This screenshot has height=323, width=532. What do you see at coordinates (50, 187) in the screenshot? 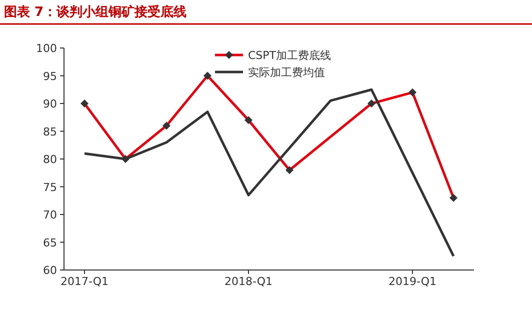
I see `y-tick-label: 75` at bounding box center [50, 187].